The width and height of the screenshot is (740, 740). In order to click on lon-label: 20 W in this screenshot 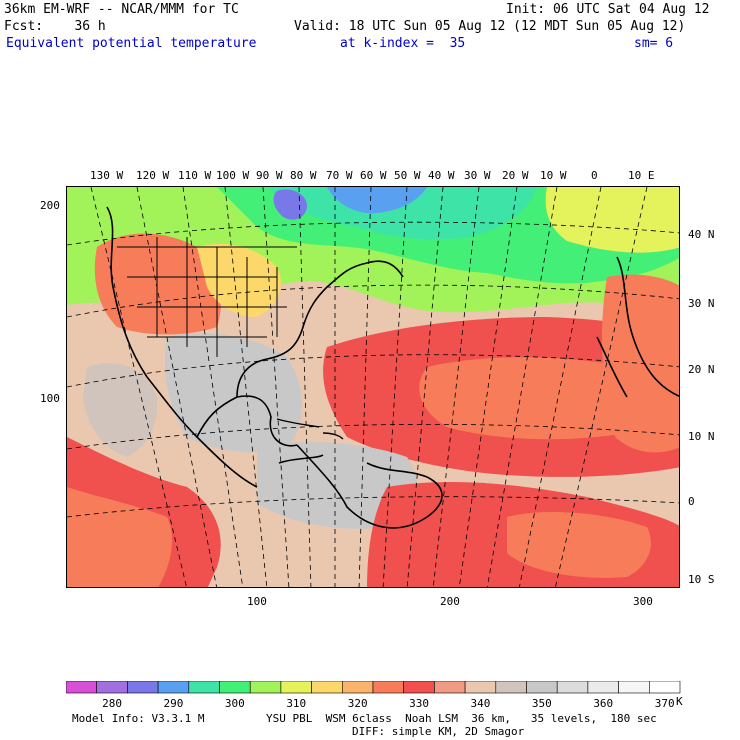, I will do `click(515, 175)`.